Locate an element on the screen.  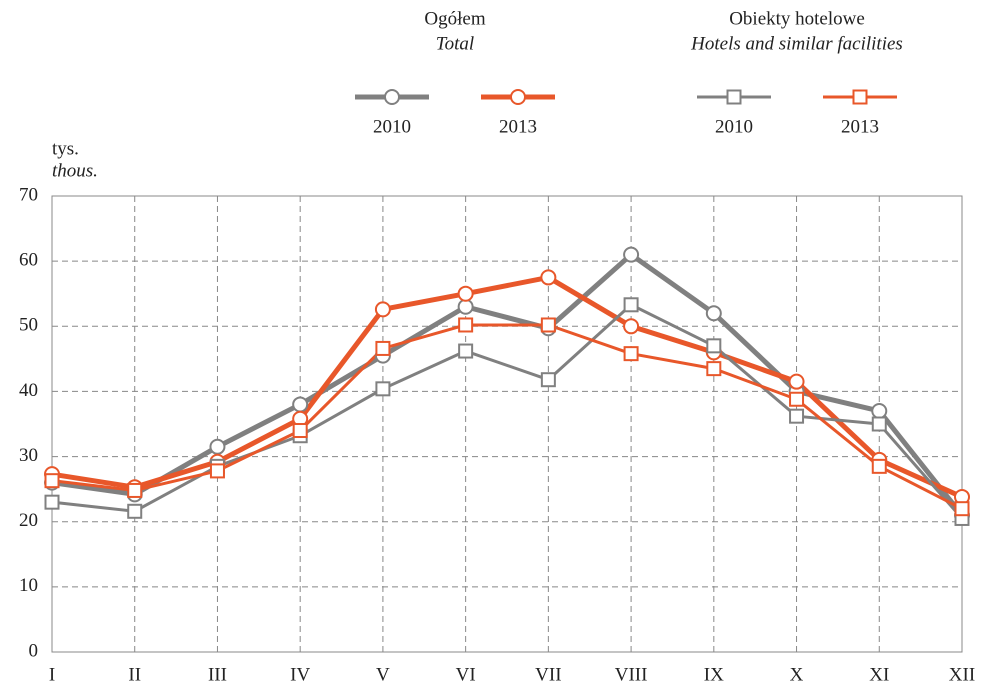
legend-group-subtitle: Total is located at coordinates (455, 43).